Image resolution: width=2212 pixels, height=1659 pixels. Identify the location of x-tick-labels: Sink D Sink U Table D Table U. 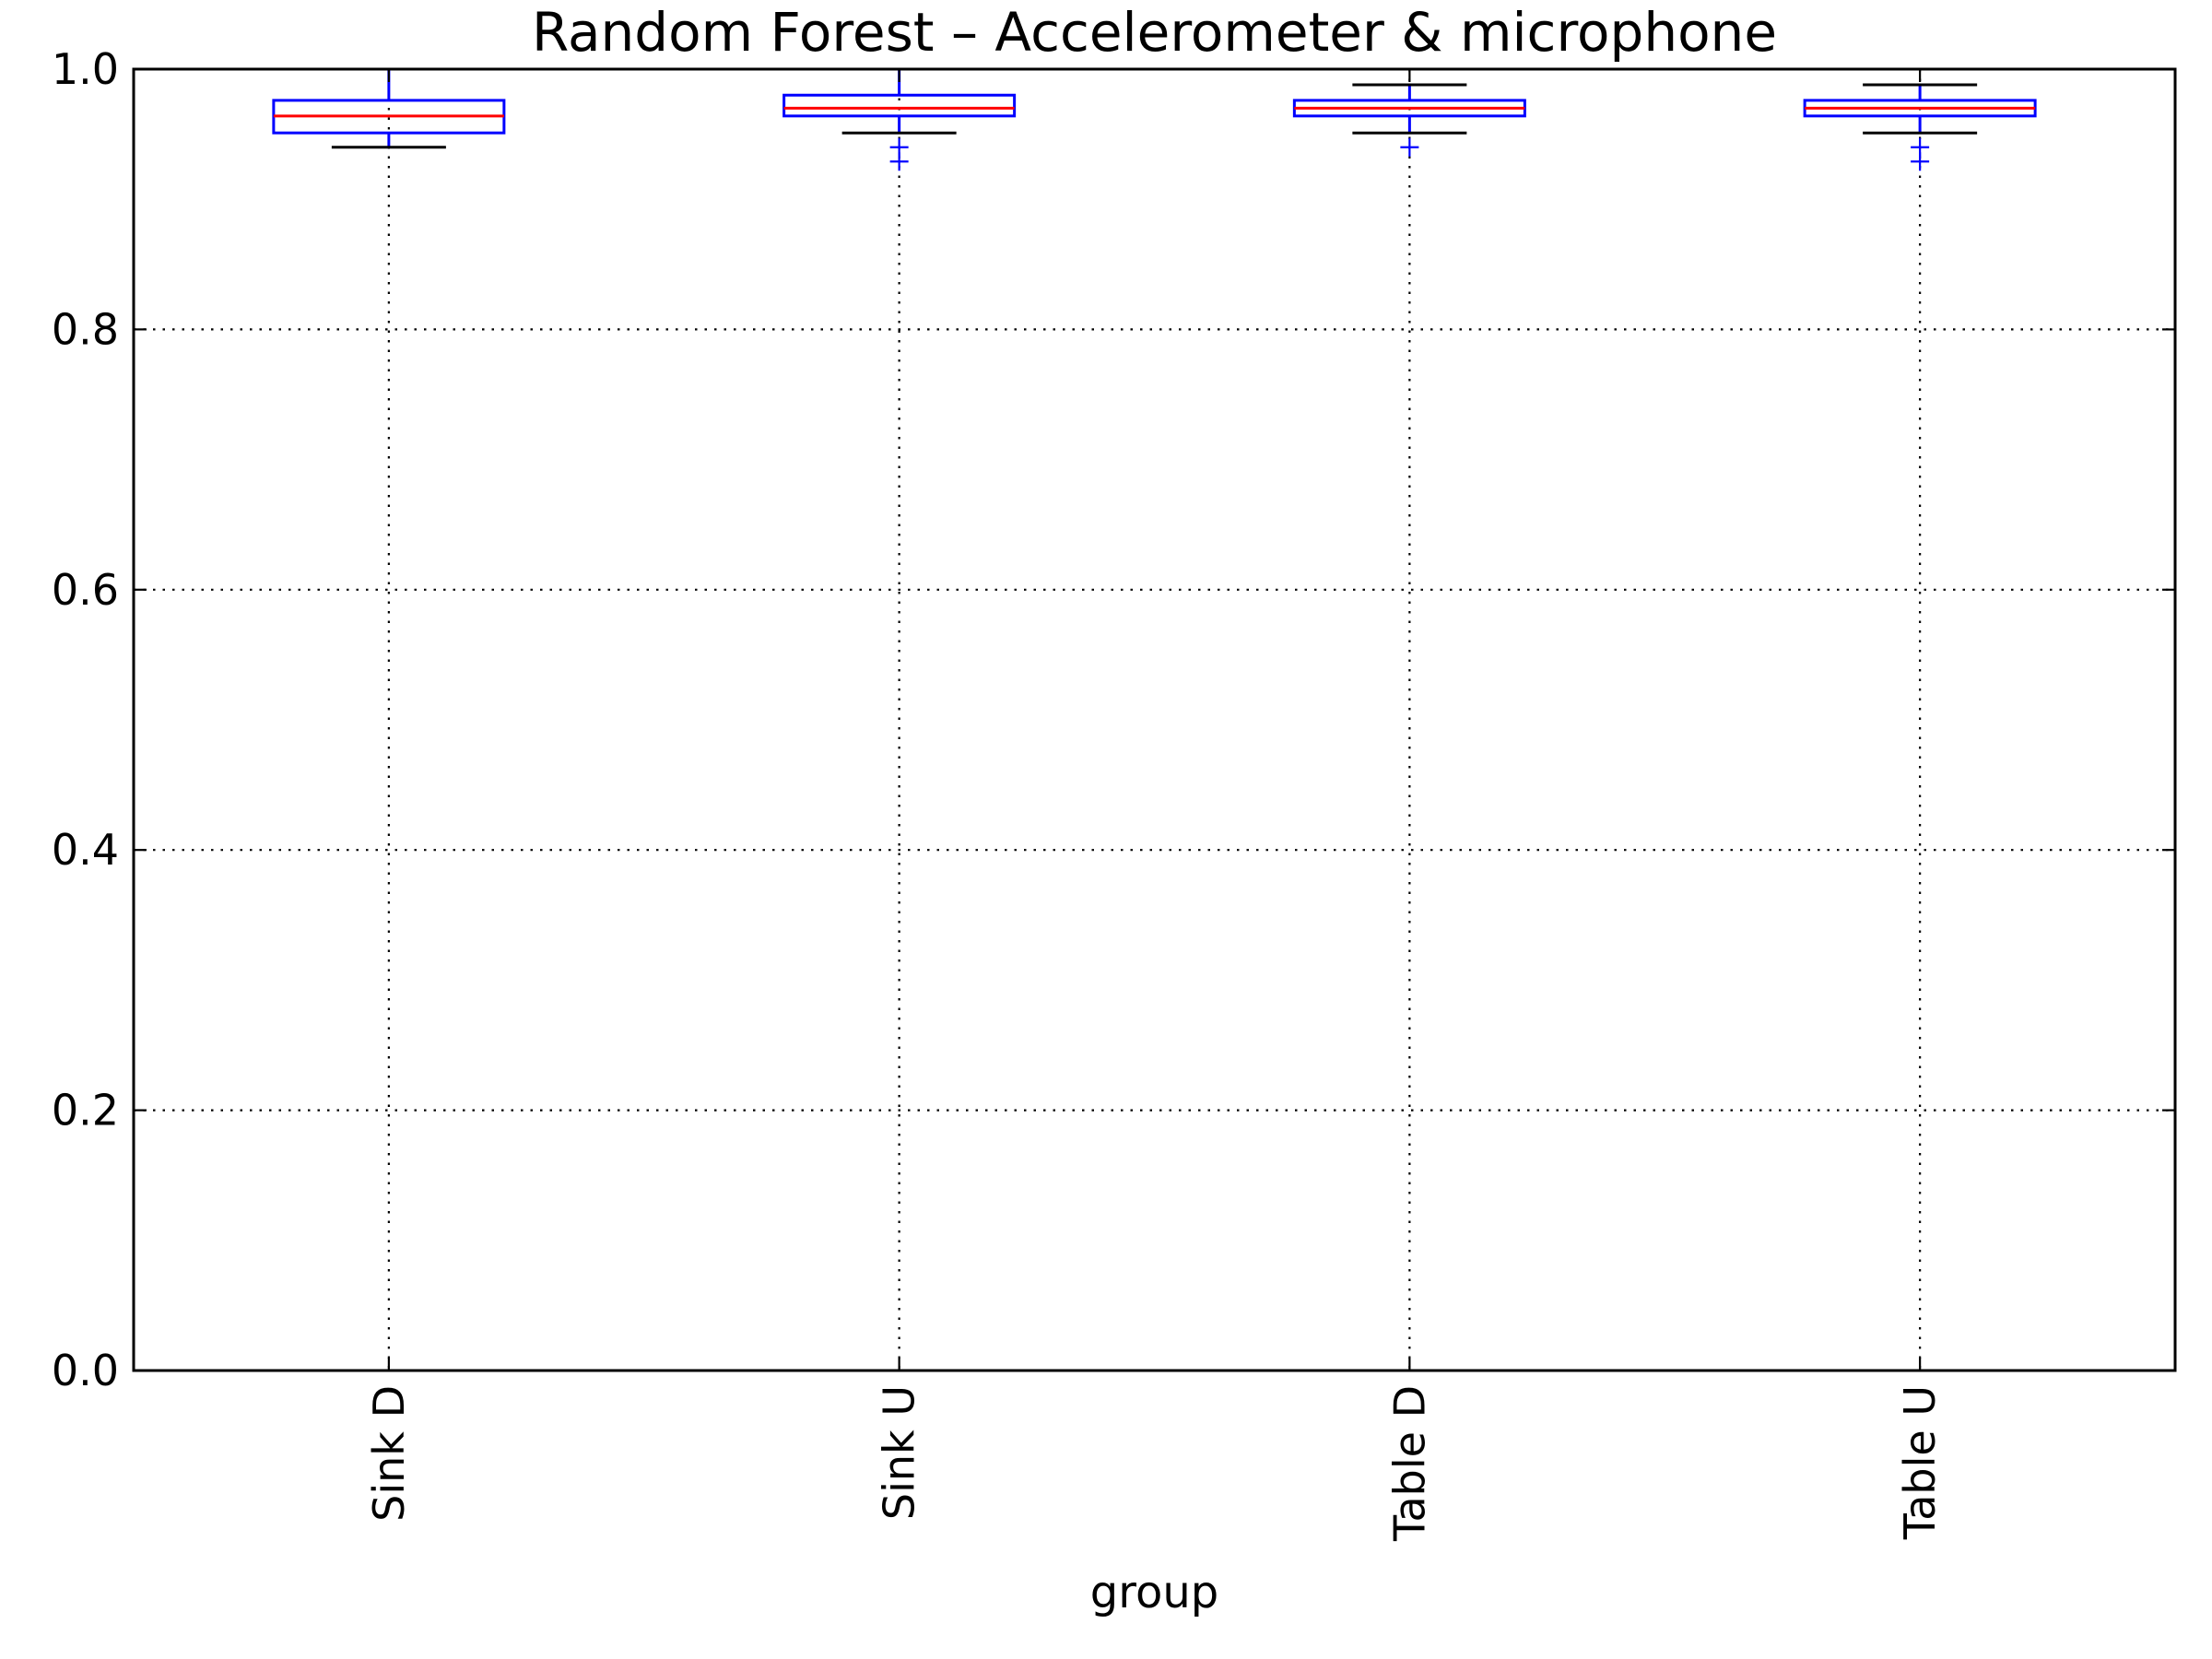
(1154, 1463).